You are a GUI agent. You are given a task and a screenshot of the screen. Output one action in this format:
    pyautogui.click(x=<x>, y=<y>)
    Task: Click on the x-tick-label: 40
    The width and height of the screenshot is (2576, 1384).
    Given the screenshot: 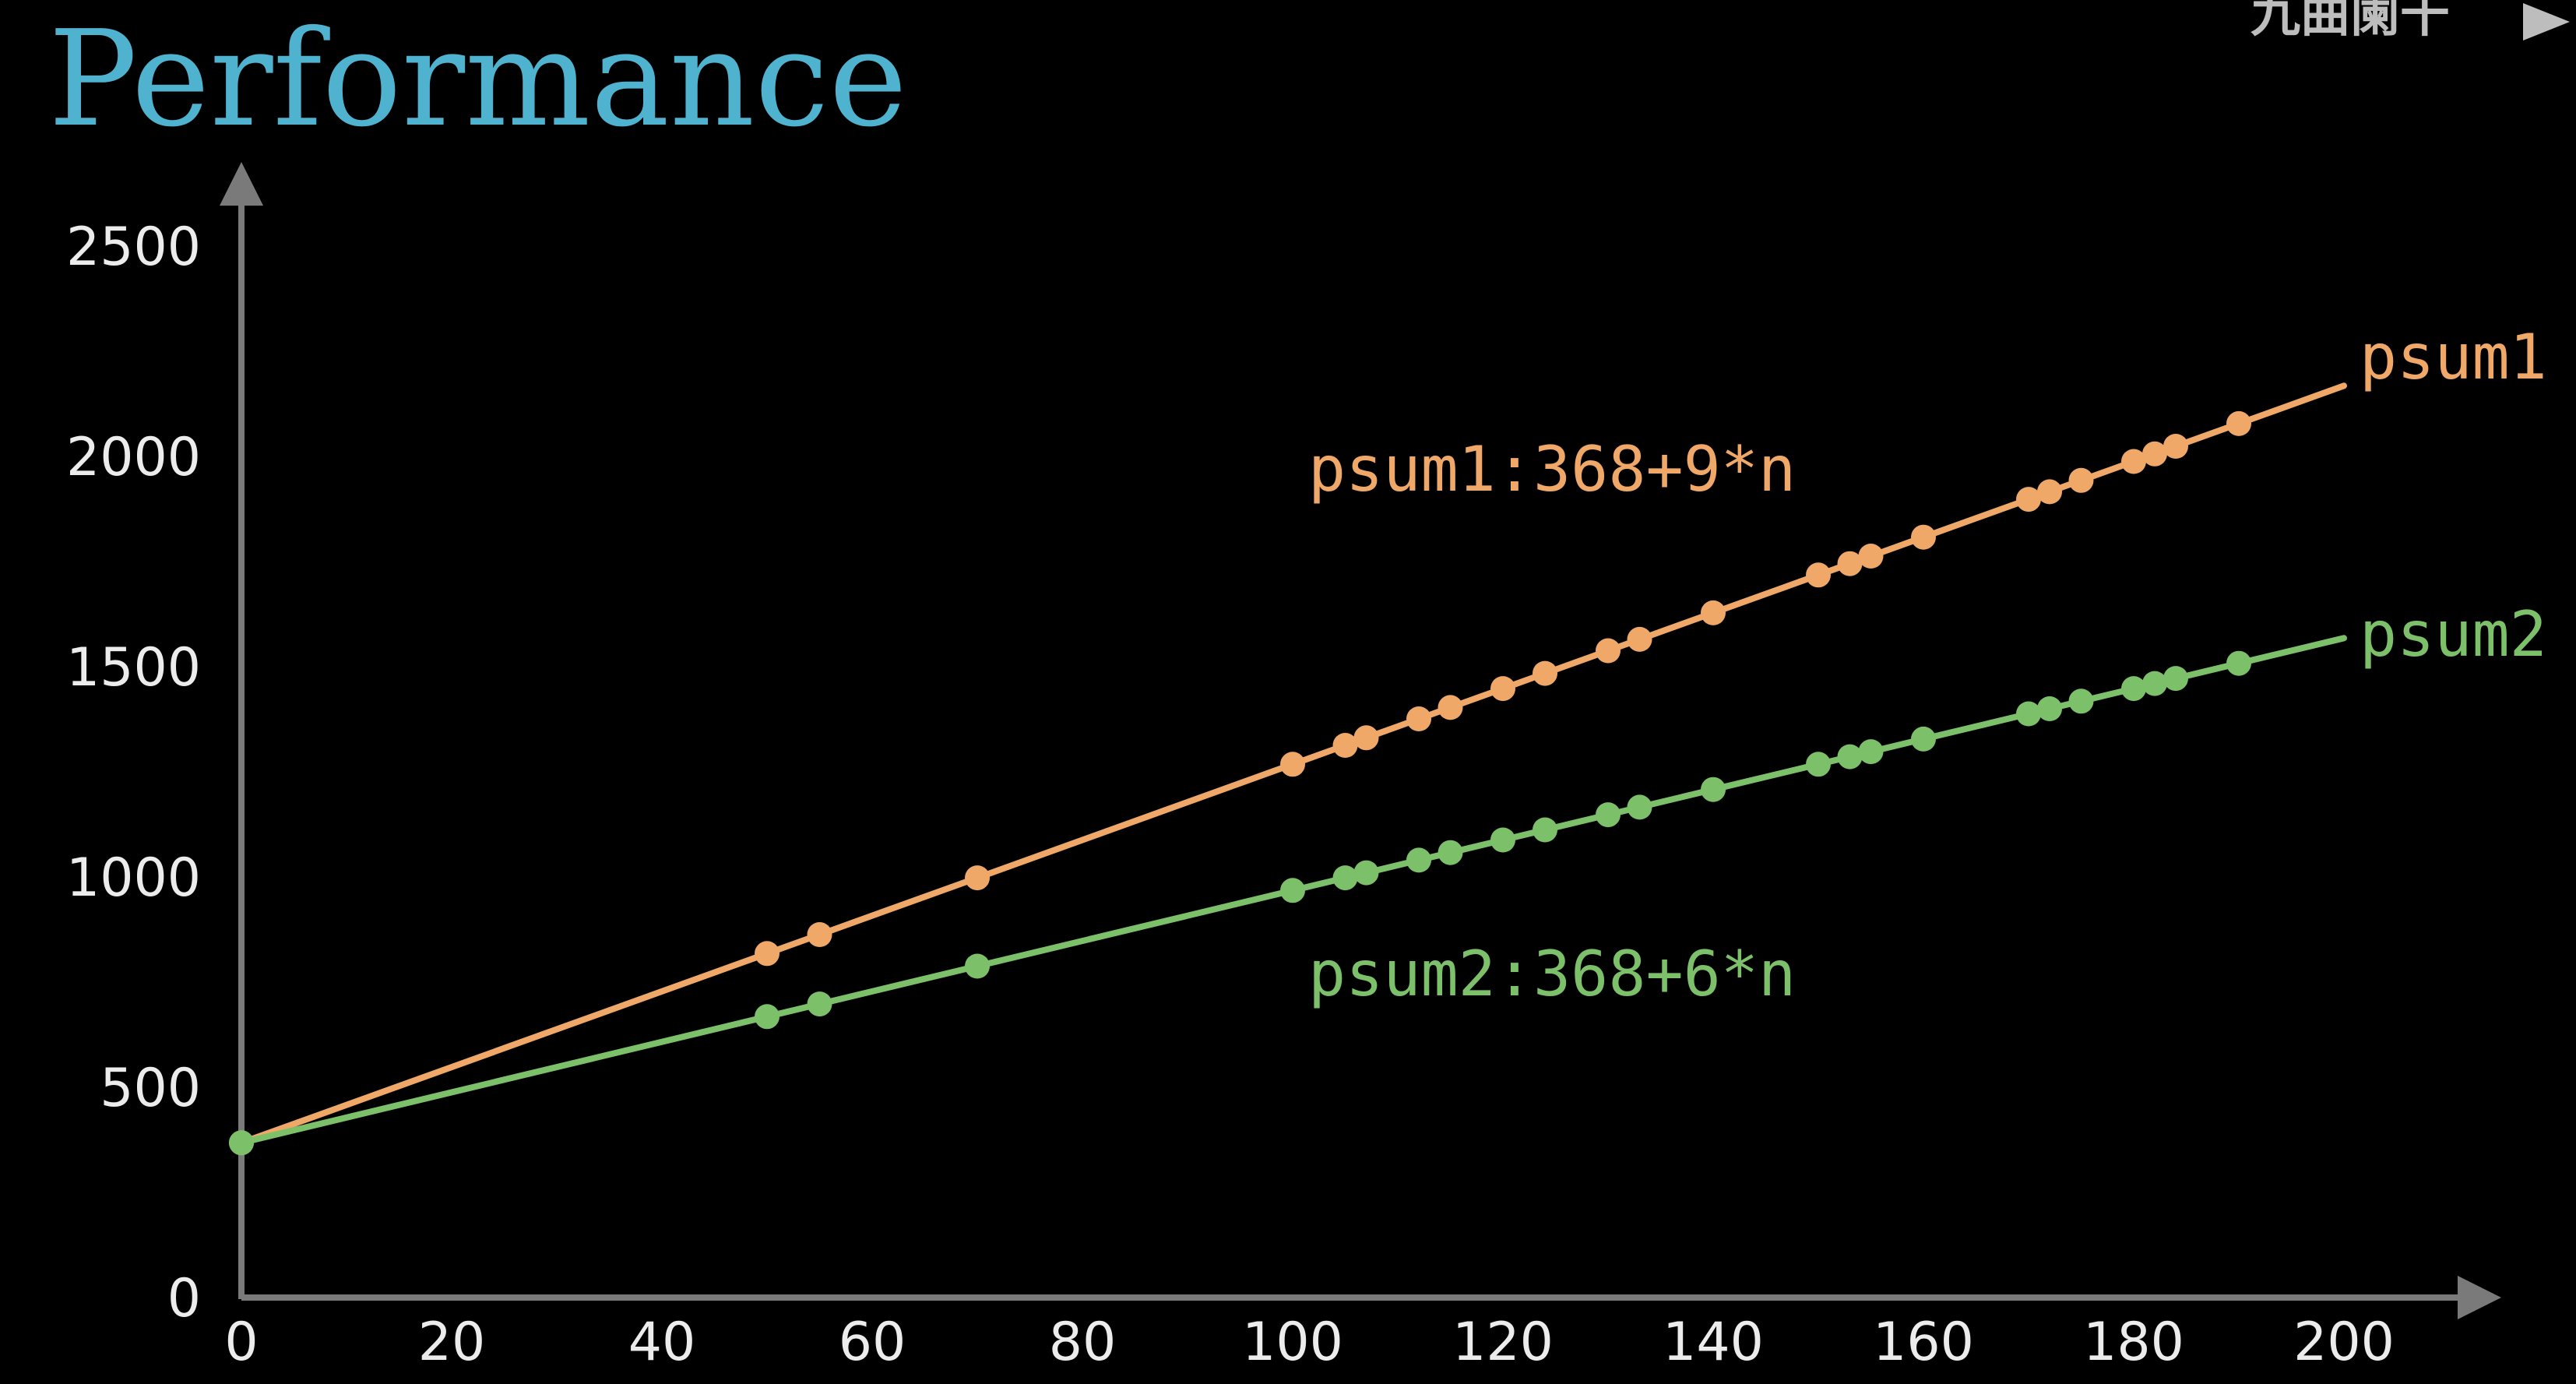 What is the action you would take?
    pyautogui.click(x=662, y=1342)
    